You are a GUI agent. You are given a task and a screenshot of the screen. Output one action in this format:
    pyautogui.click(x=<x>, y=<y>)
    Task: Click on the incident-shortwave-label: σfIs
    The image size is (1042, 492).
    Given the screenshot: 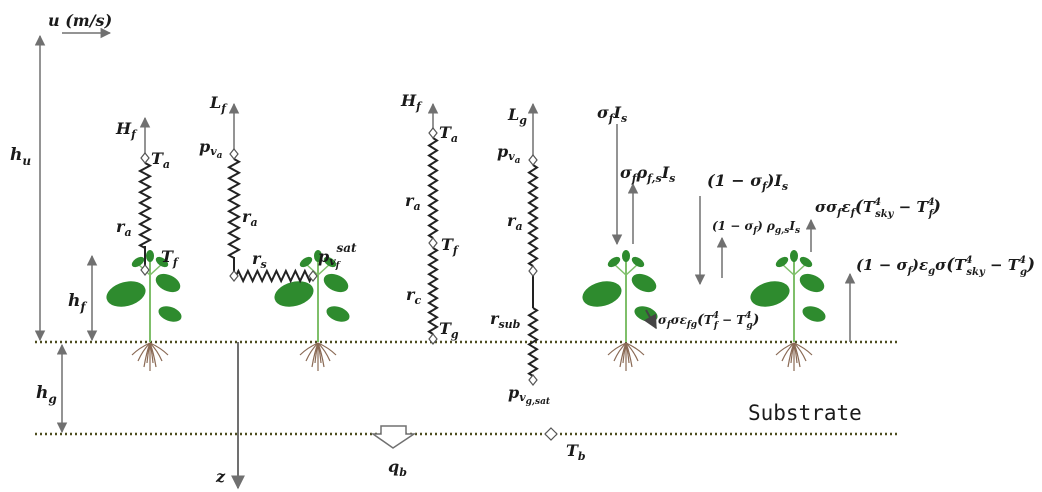 What is the action you would take?
    pyautogui.click(x=612, y=114)
    